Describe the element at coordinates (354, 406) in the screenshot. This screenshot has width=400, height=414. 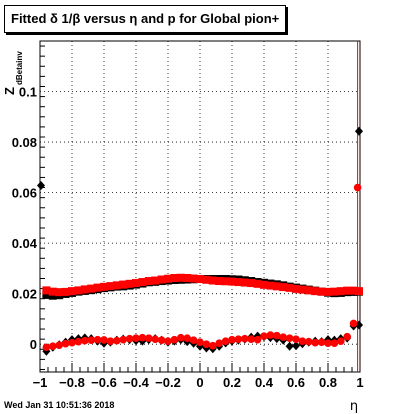
I see `x-axis-label: η` at that location.